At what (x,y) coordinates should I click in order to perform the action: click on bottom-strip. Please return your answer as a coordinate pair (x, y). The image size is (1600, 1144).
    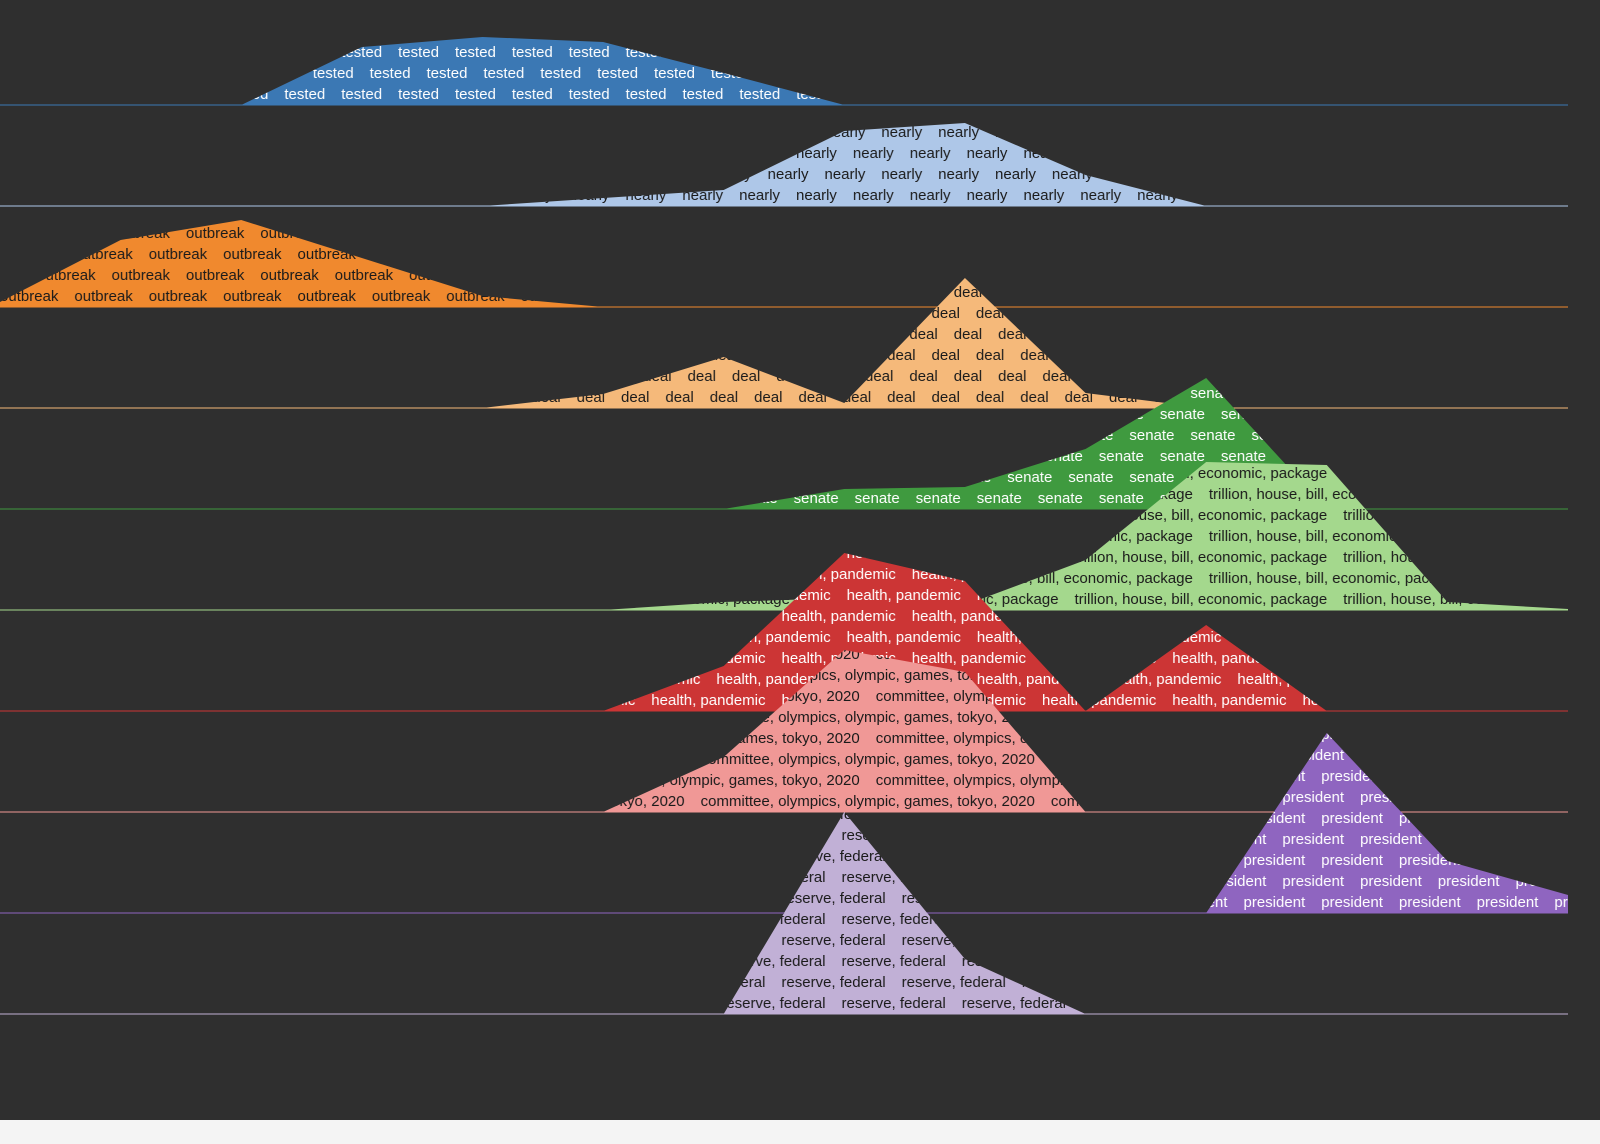
    Looking at the image, I should click on (800, 1132).